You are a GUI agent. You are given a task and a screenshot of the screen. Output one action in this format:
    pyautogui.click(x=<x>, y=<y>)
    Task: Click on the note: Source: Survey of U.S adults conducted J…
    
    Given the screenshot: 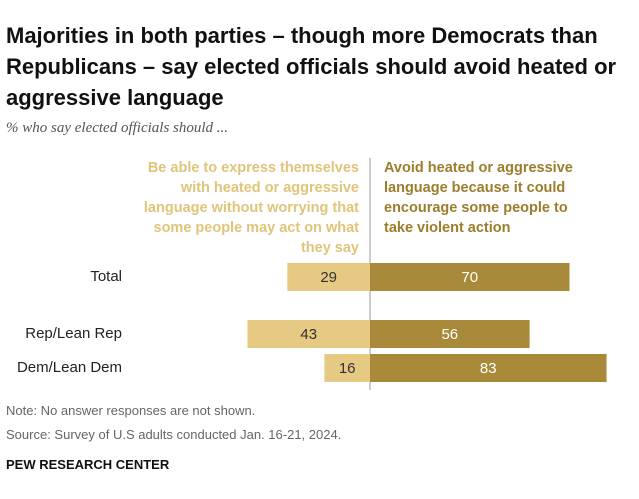 What is the action you would take?
    pyautogui.click(x=174, y=434)
    